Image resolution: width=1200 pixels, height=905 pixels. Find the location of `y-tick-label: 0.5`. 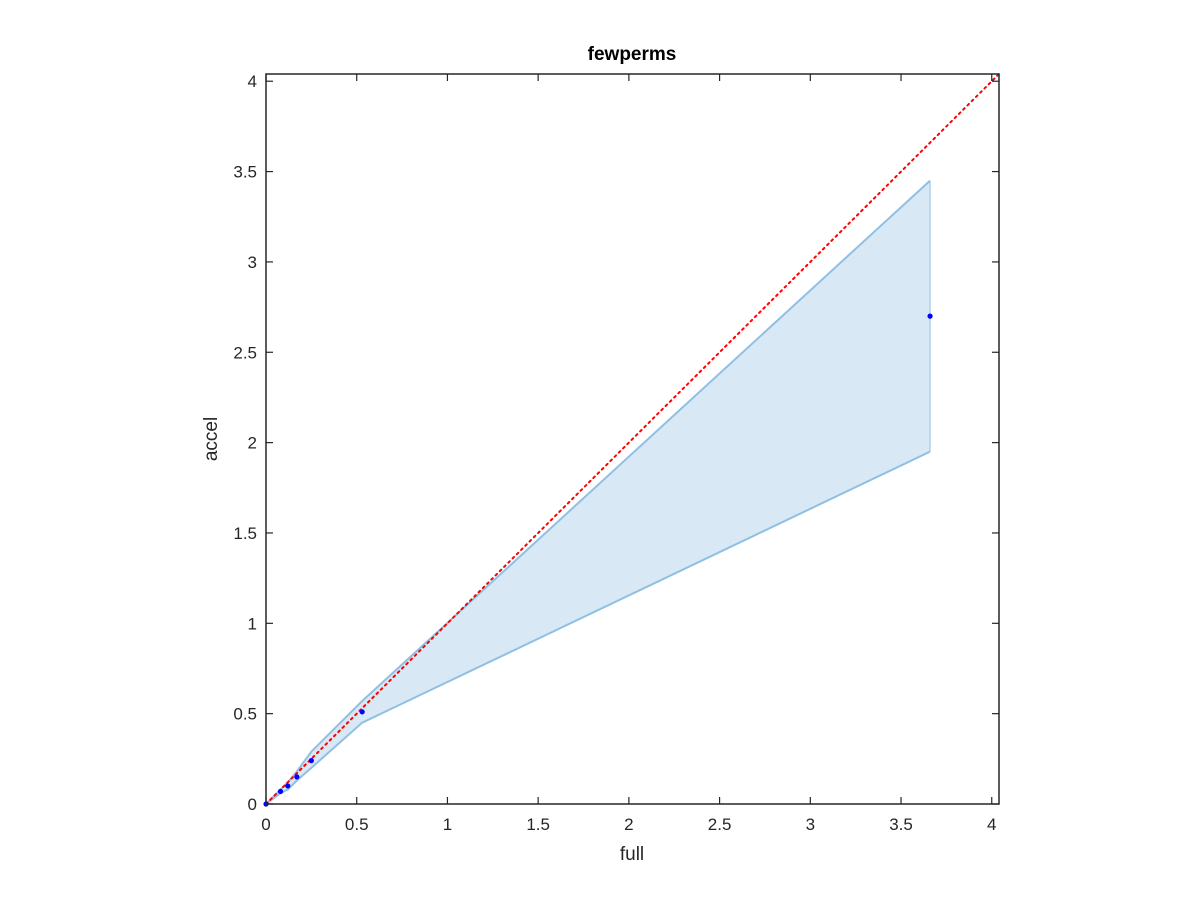

y-tick-label: 0.5 is located at coordinates (245, 714).